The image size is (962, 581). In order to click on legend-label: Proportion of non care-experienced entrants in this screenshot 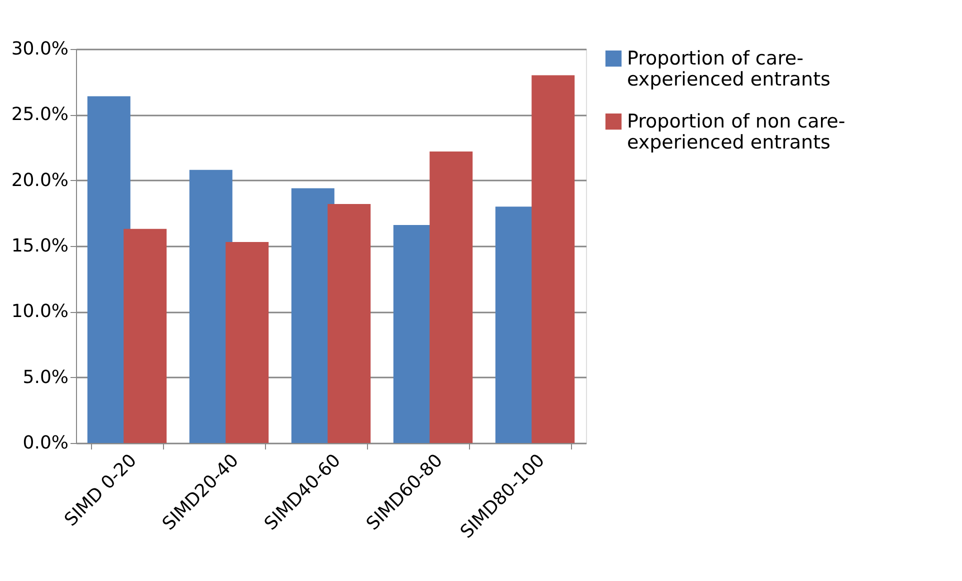, I will do `click(736, 132)`.